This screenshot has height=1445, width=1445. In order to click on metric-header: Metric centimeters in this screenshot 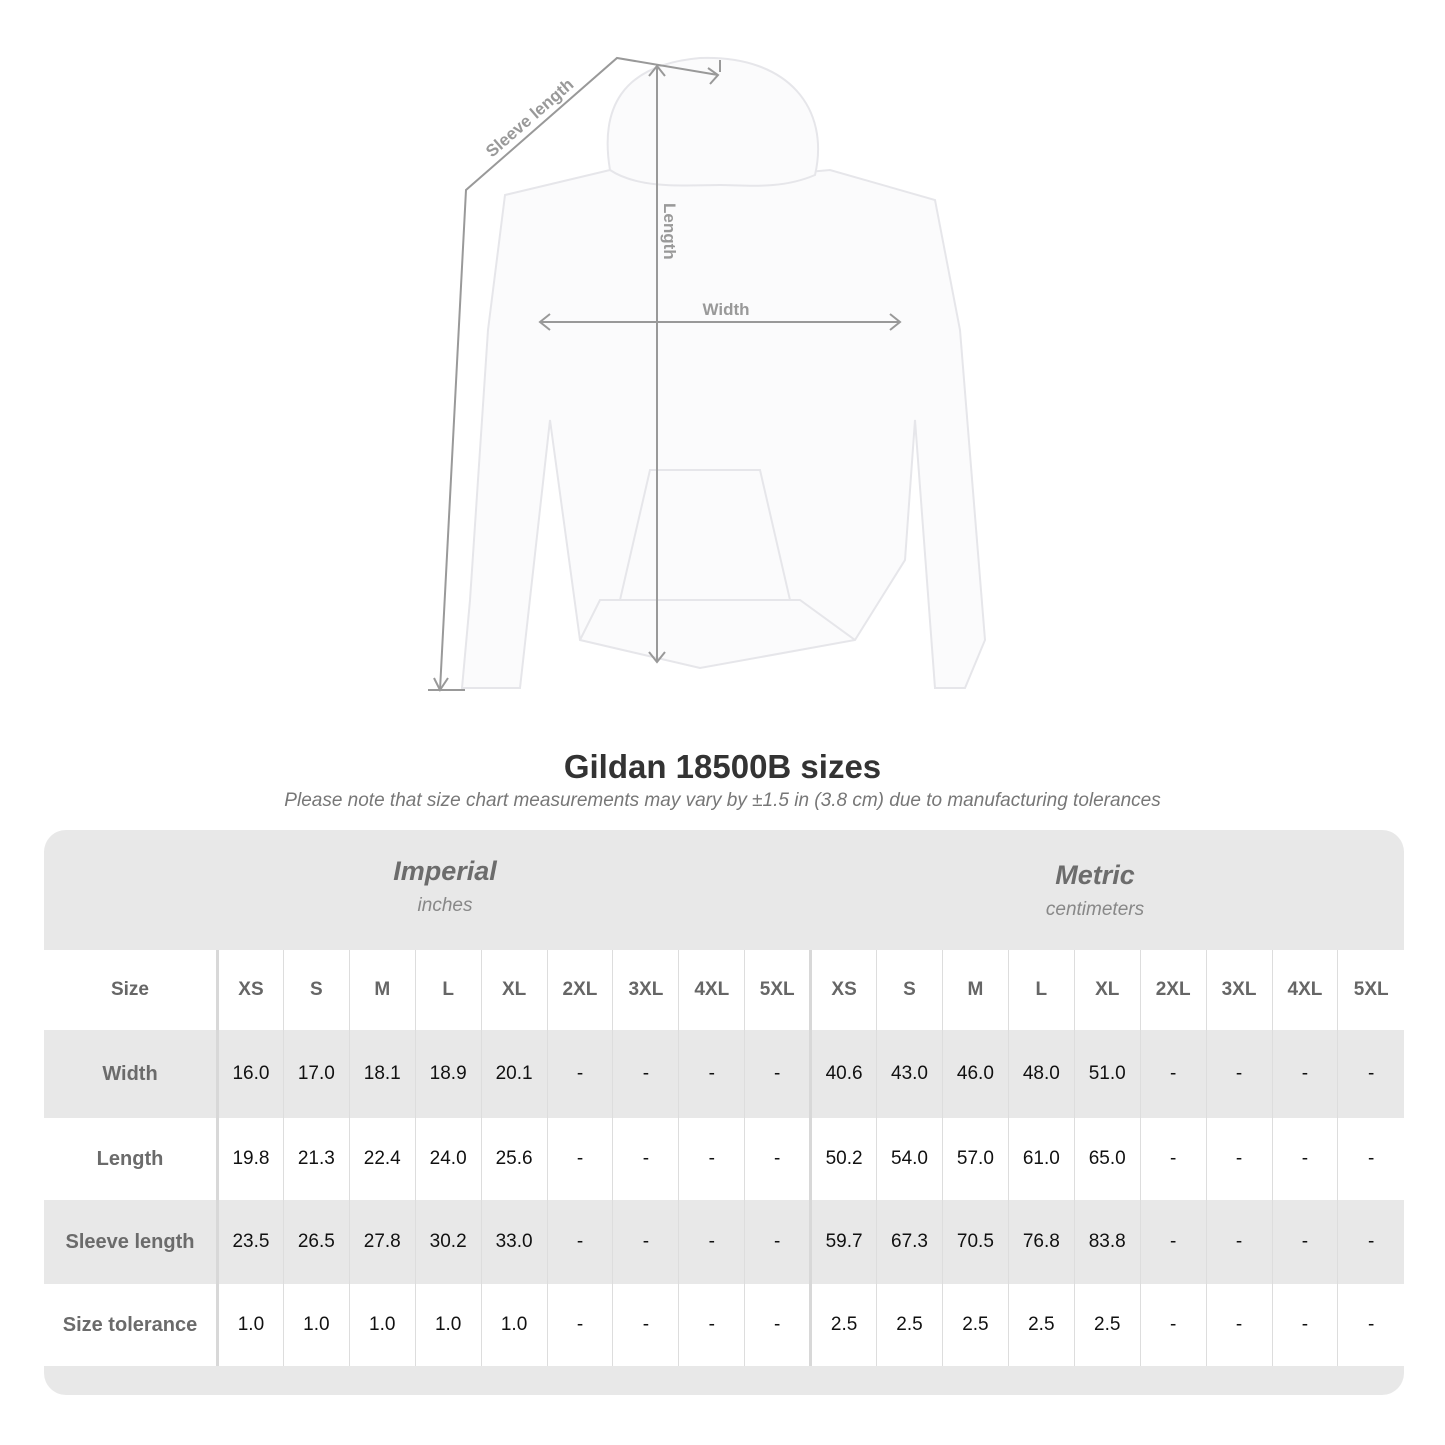, I will do `click(1095, 904)`.